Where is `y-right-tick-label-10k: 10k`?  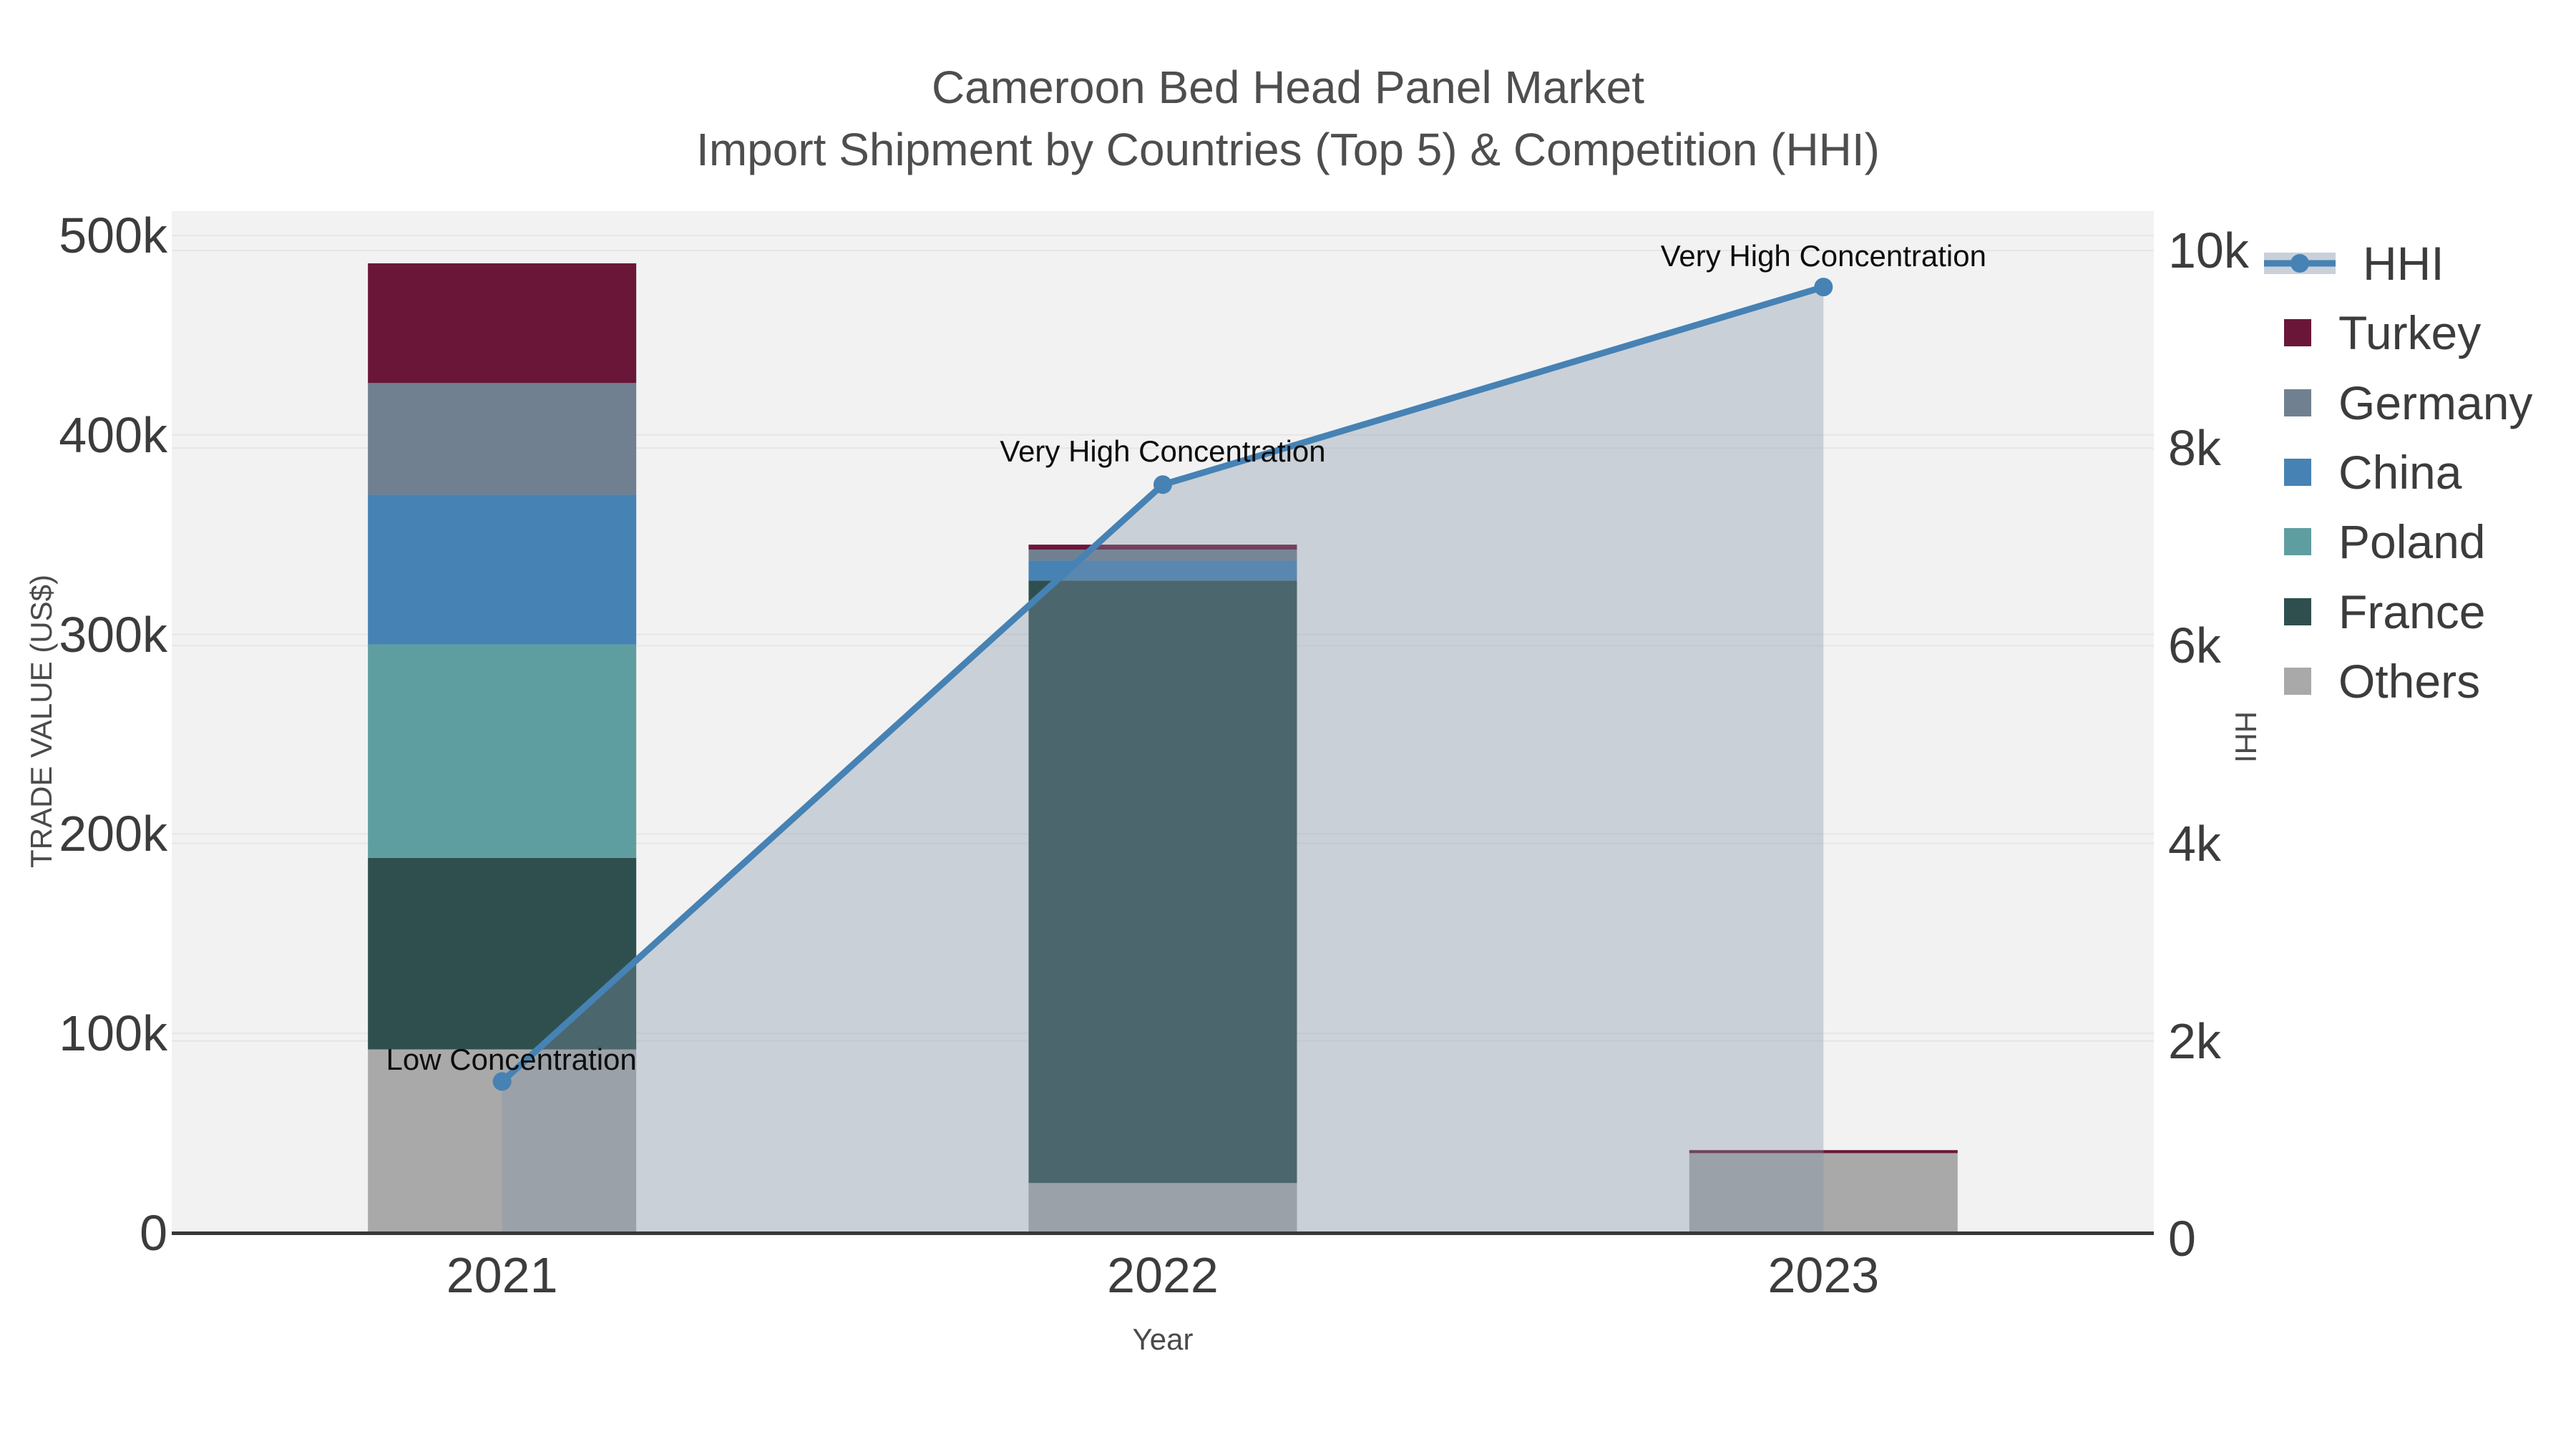 y-right-tick-label-10k: 10k is located at coordinates (2208, 250).